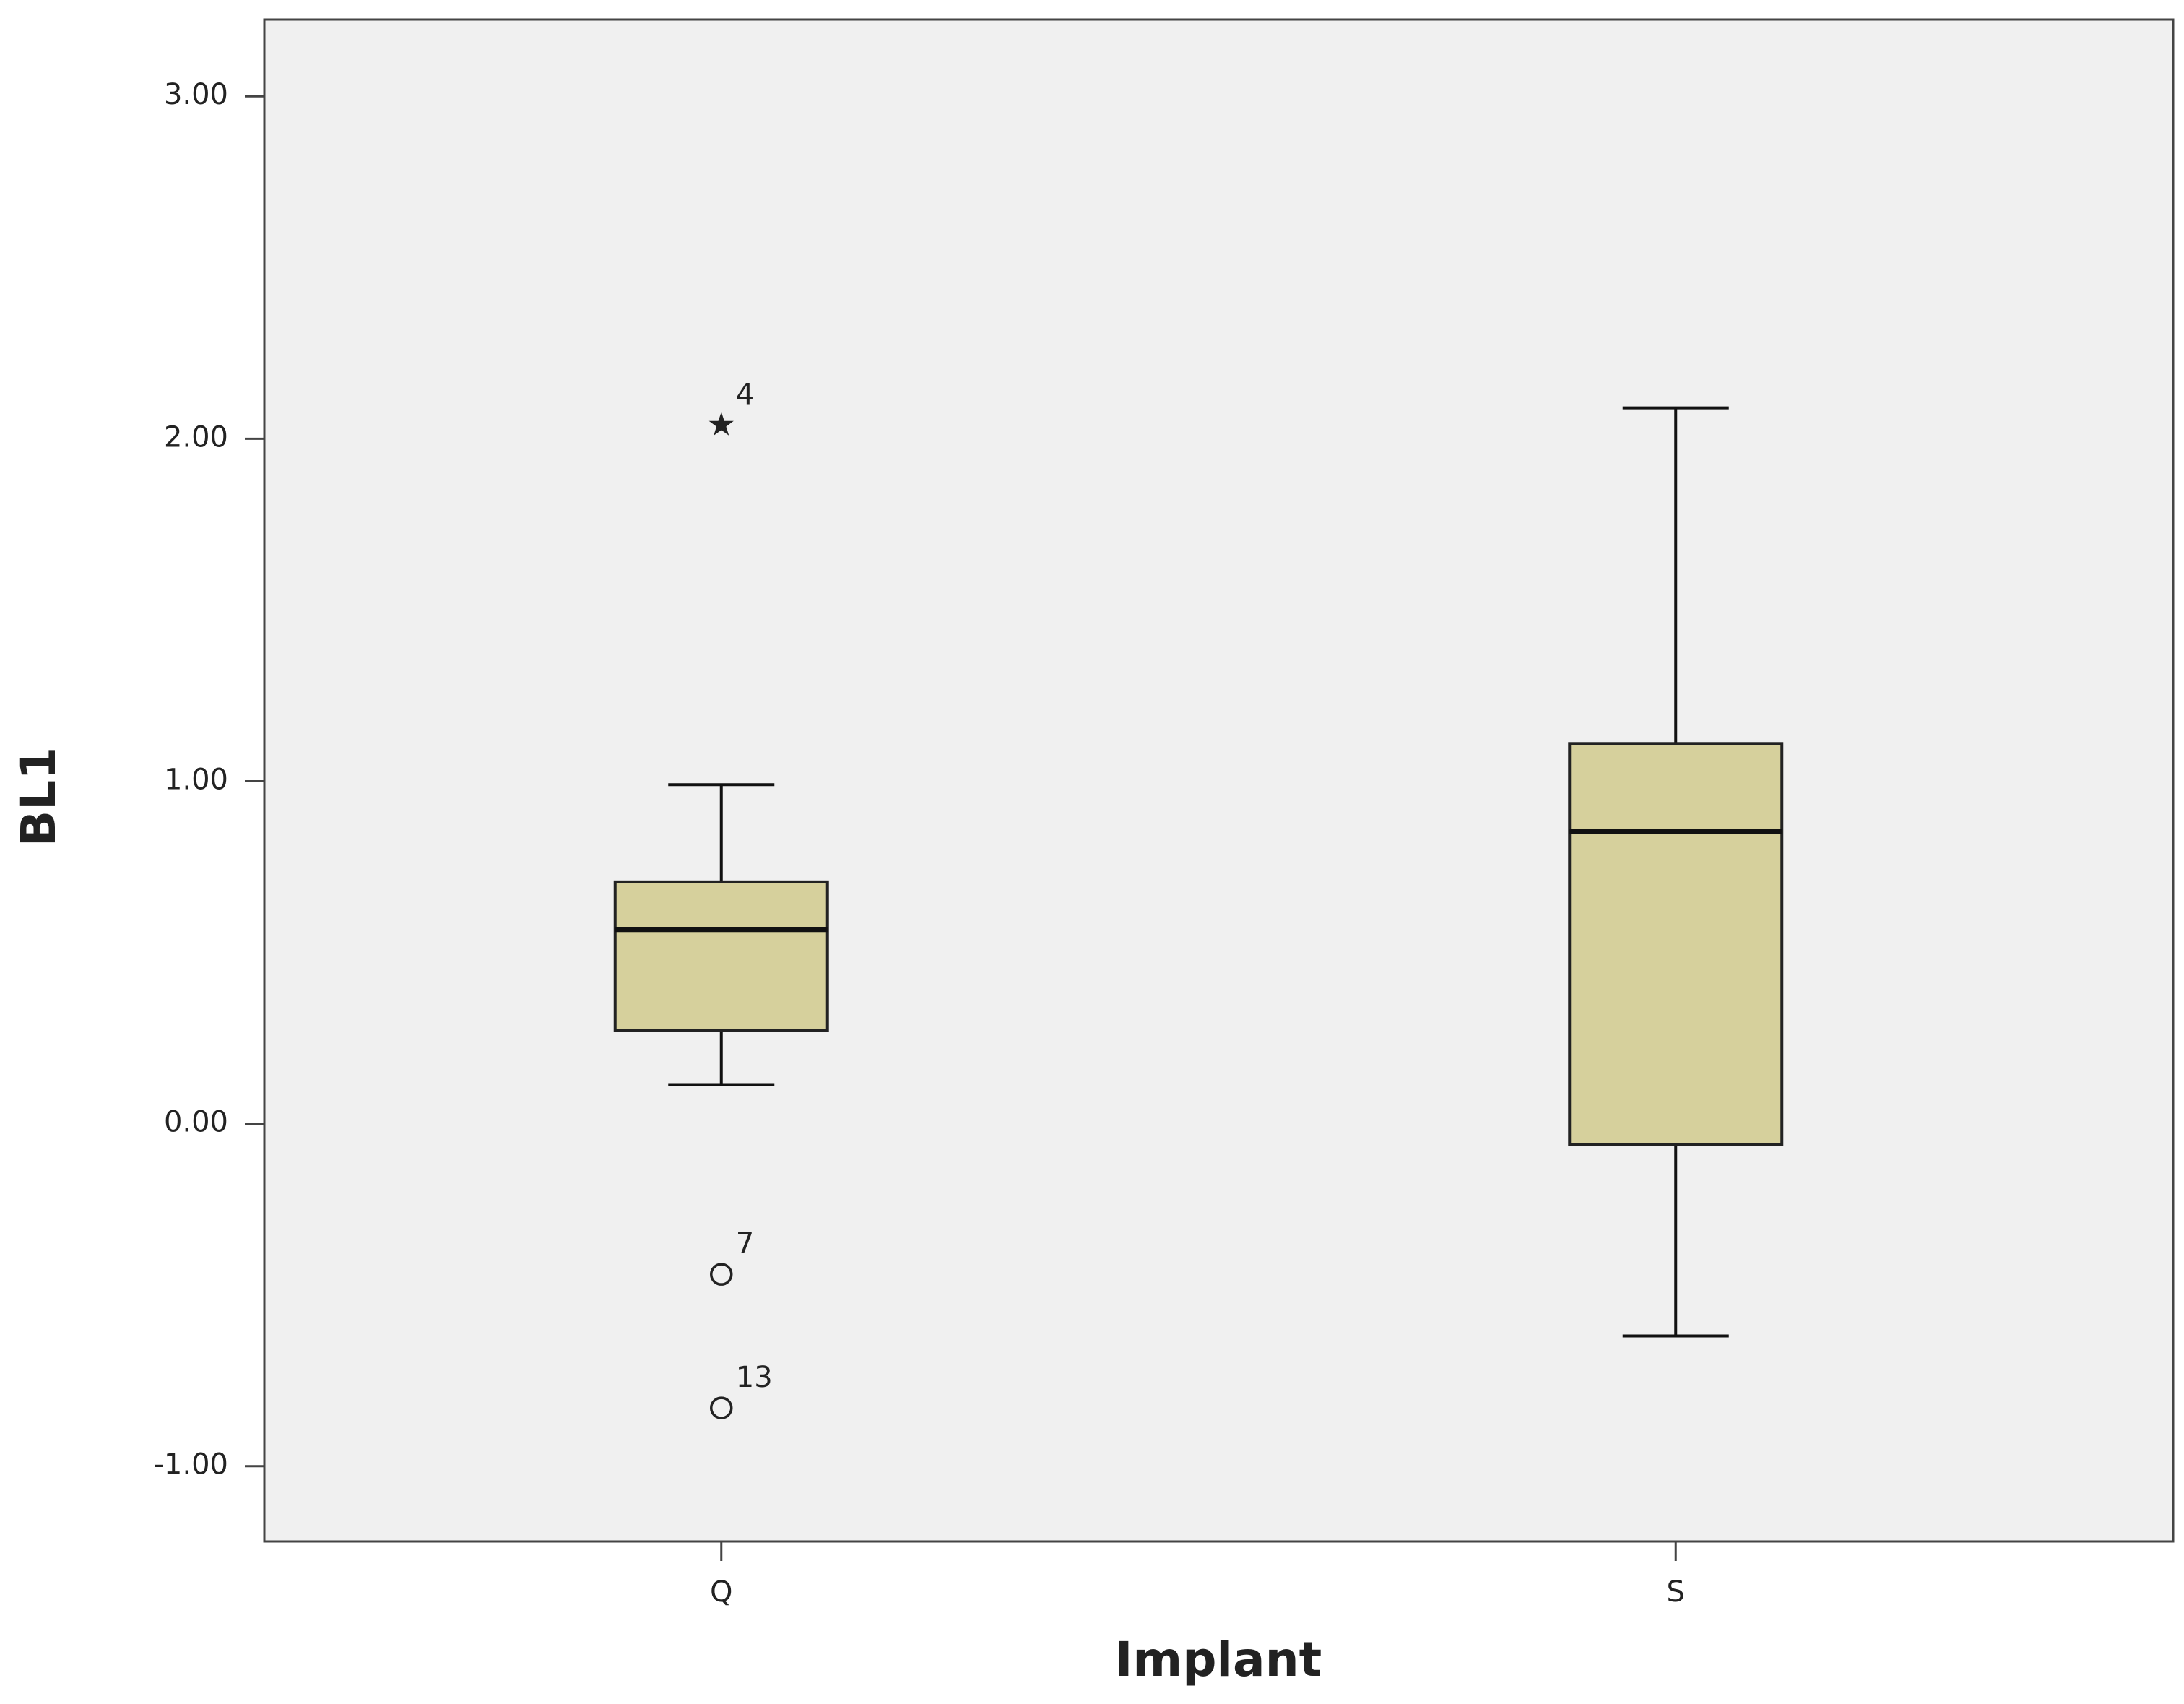 This screenshot has width=2184, height=1704. I want to click on y-tick-label: -1.00, so click(191, 1465).